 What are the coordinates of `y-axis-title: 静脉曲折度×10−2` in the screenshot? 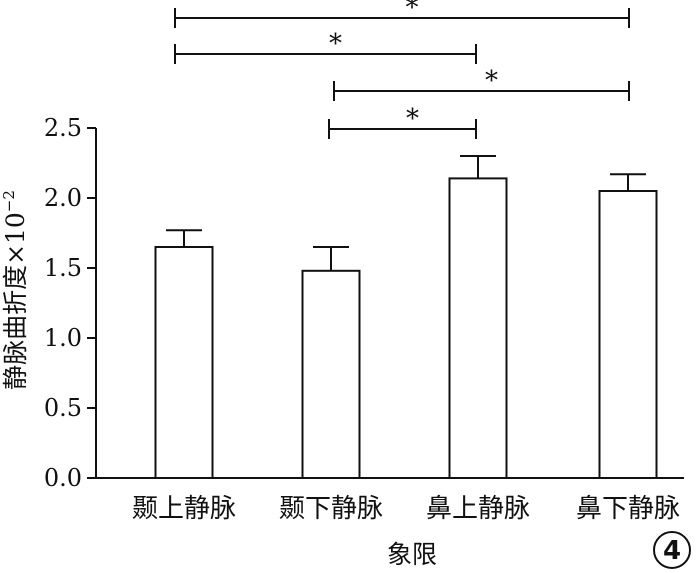 It's located at (15, 290).